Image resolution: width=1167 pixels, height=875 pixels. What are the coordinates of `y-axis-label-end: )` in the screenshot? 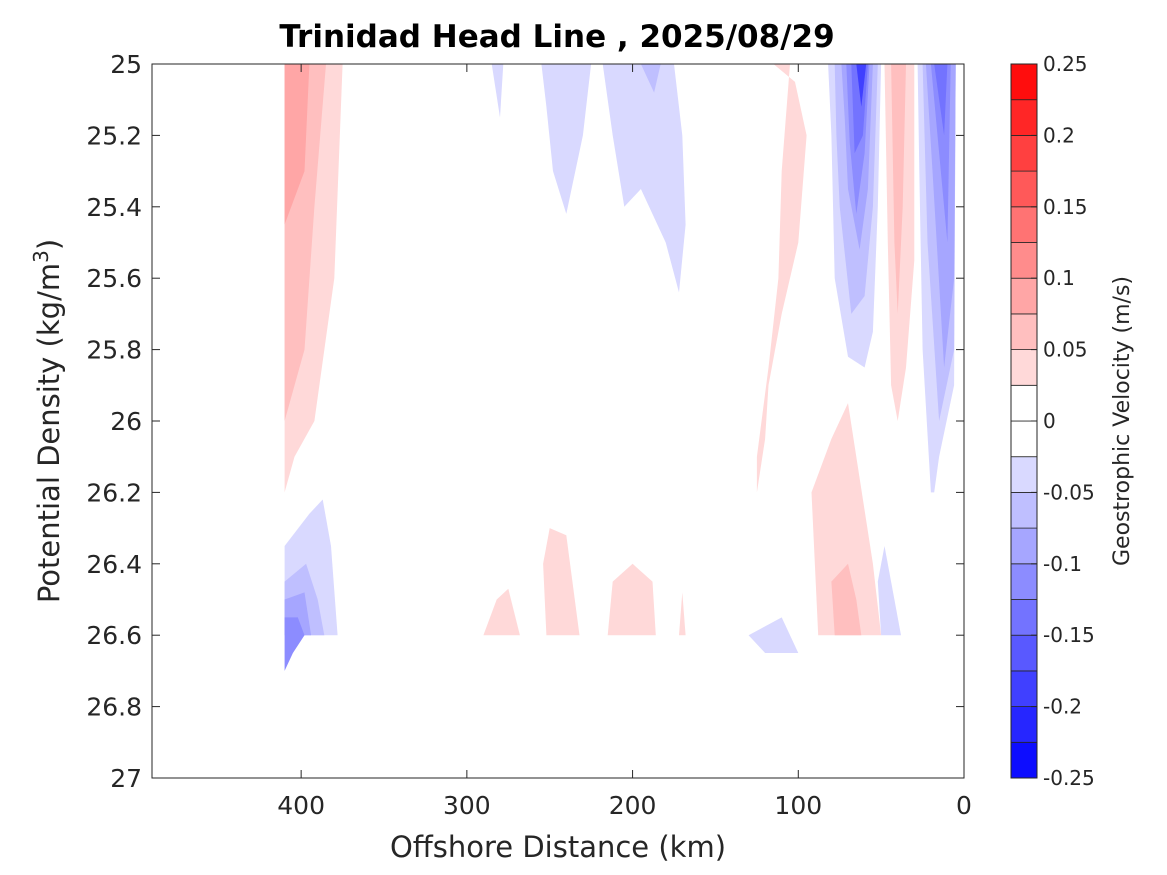 It's located at (49, 244).